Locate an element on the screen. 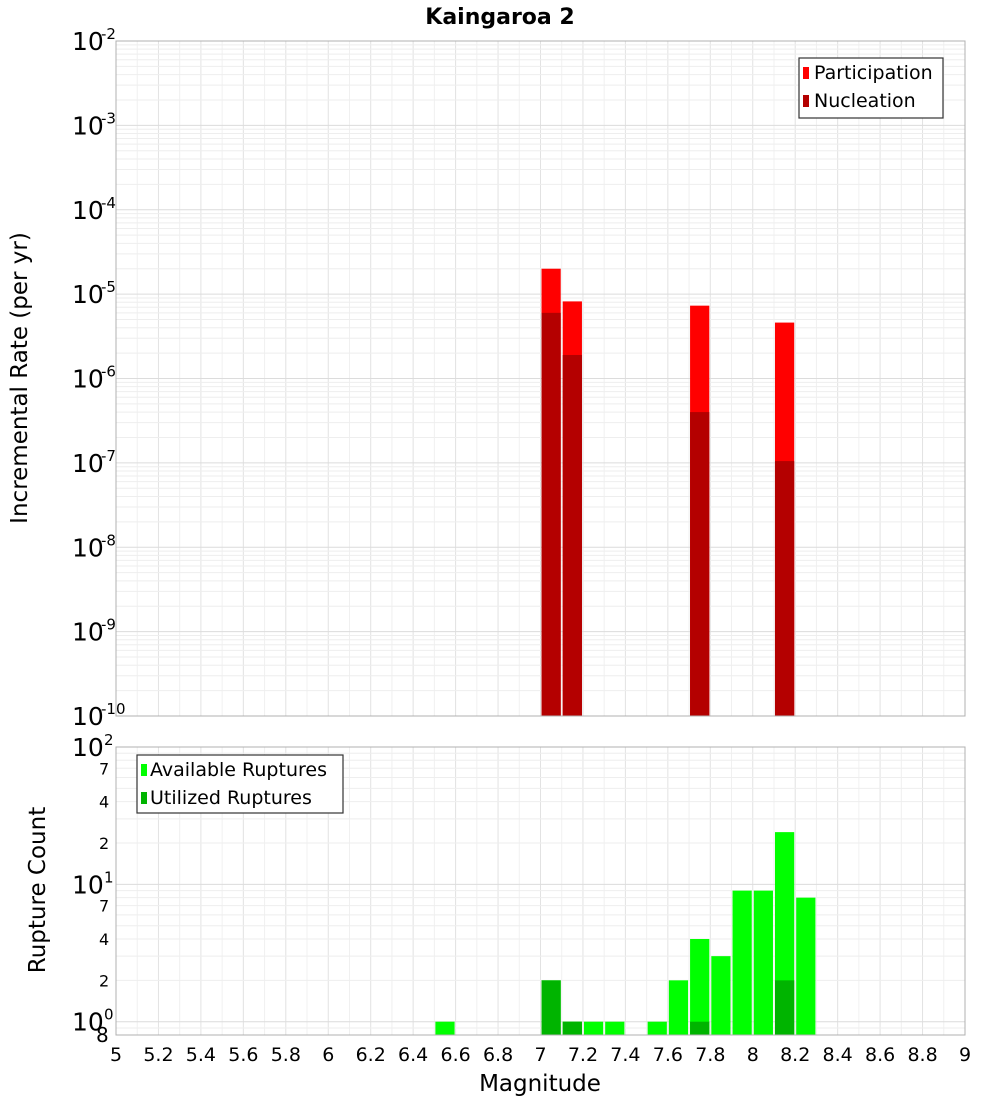 This screenshot has height=1100, width=1000. legend-swatch-utilized is located at coordinates (144, 798).